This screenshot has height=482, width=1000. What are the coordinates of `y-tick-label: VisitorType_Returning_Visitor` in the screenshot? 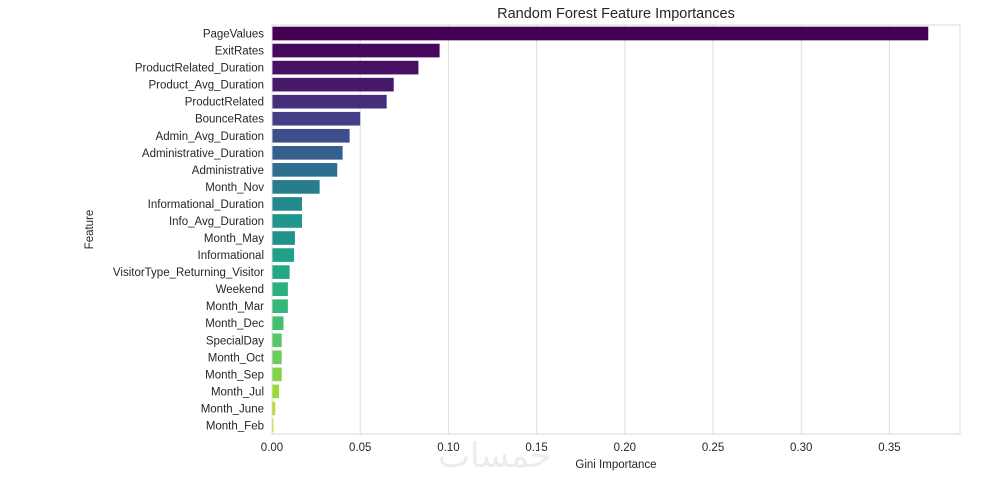 It's located at (188, 273).